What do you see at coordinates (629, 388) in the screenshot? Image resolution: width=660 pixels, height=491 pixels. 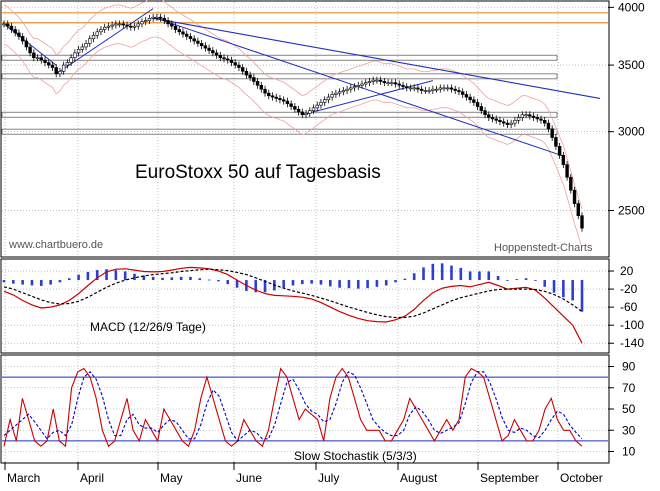 I see `stoch-tick-label: 70` at bounding box center [629, 388].